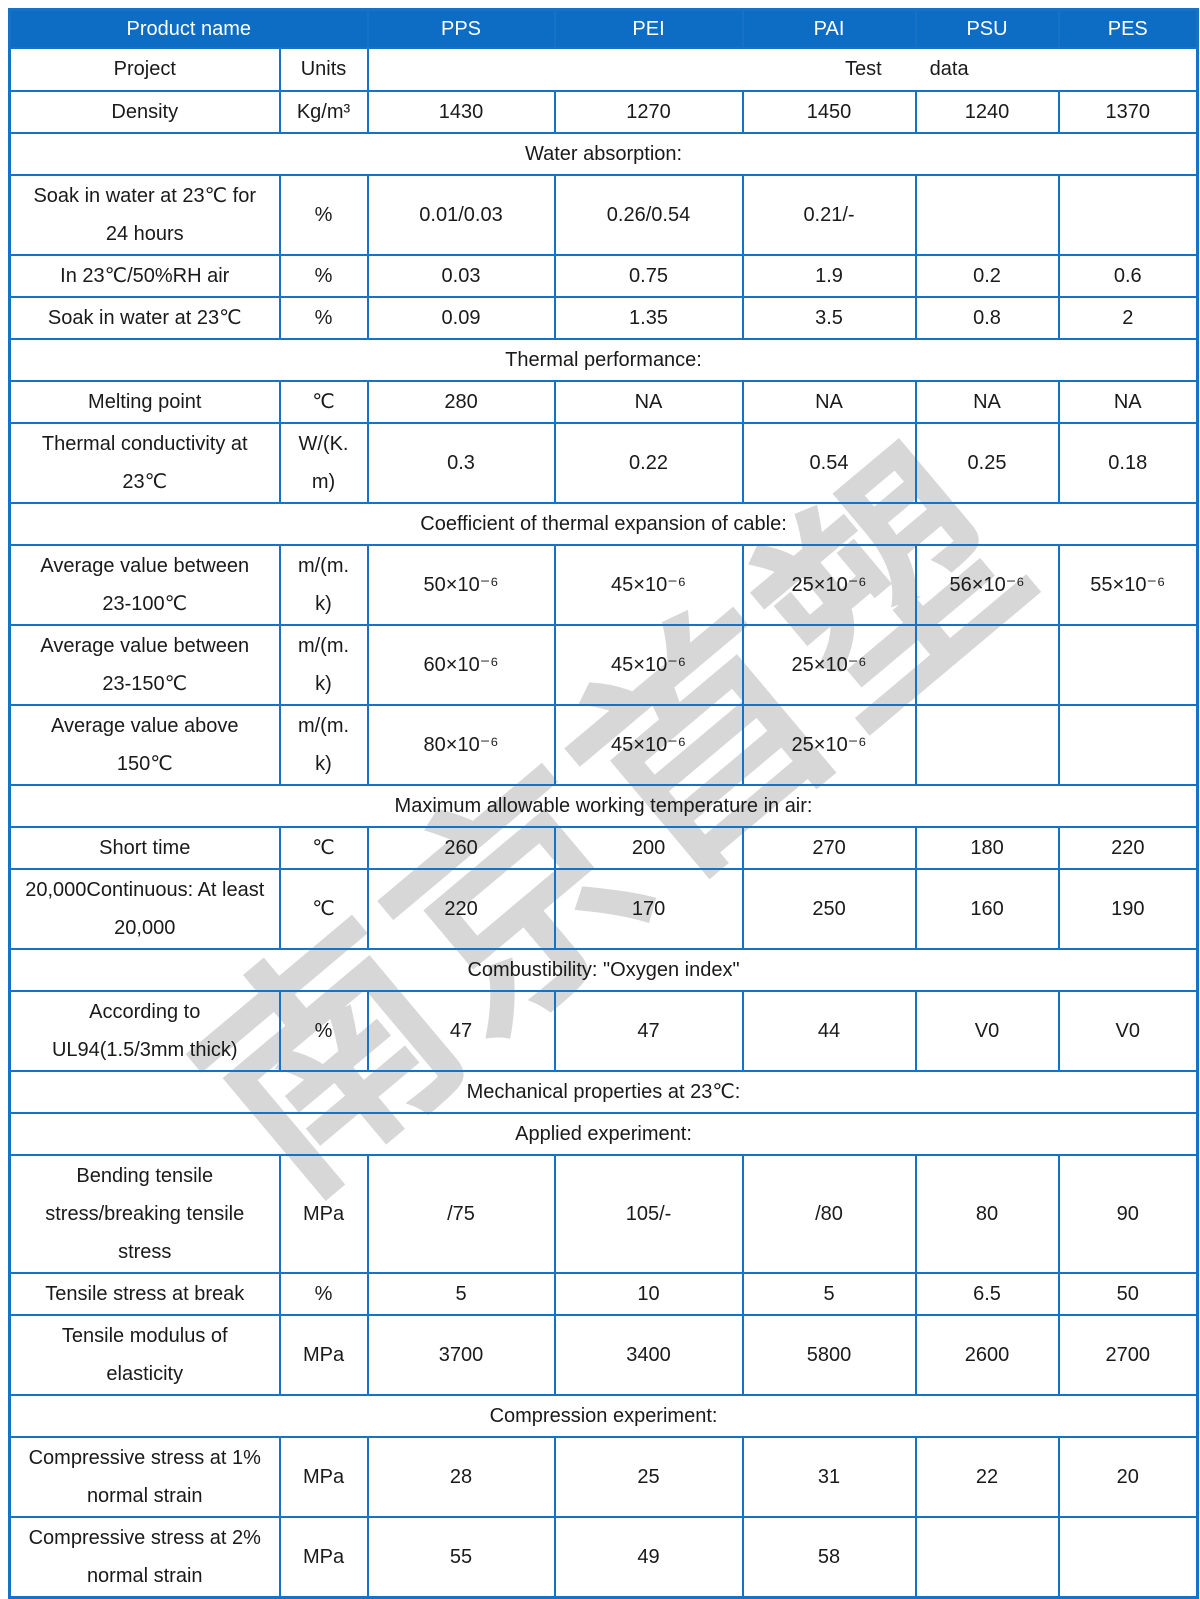  Describe the element at coordinates (603, 154) in the screenshot. I see `section-label: Water absorption:` at that location.